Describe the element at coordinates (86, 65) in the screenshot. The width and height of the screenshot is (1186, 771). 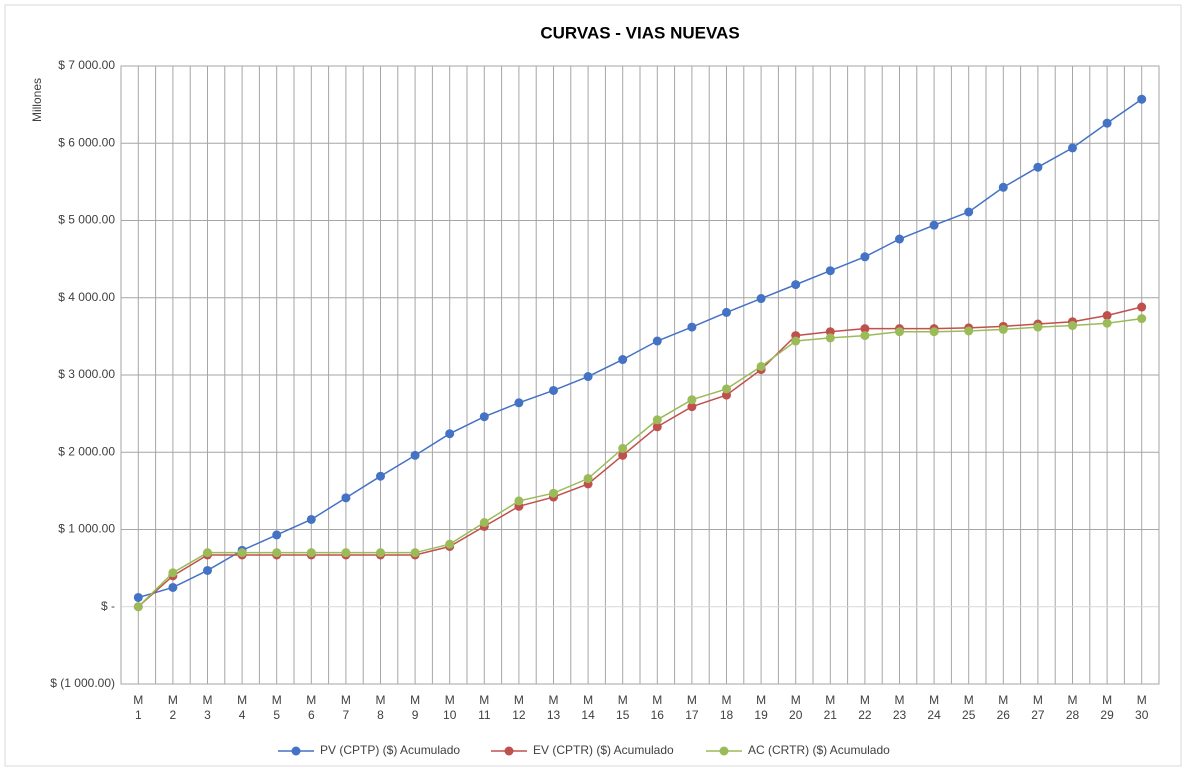
I see `y-tick-label: $ 7 000.00` at that location.